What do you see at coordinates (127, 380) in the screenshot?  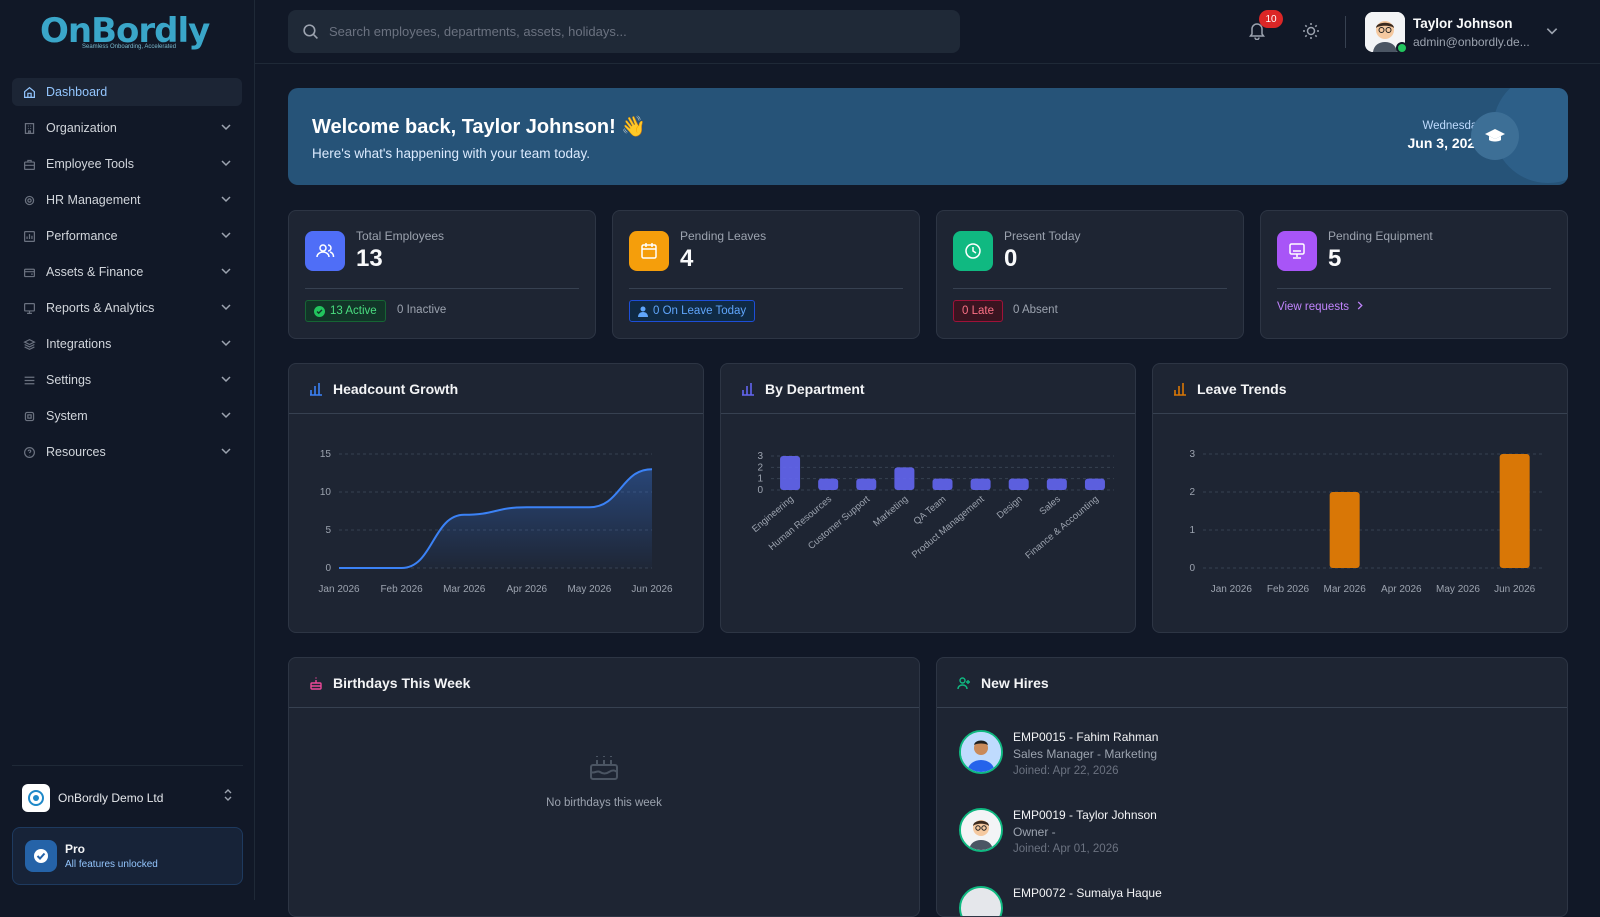 I see `sidebar-item-settings: Settings` at bounding box center [127, 380].